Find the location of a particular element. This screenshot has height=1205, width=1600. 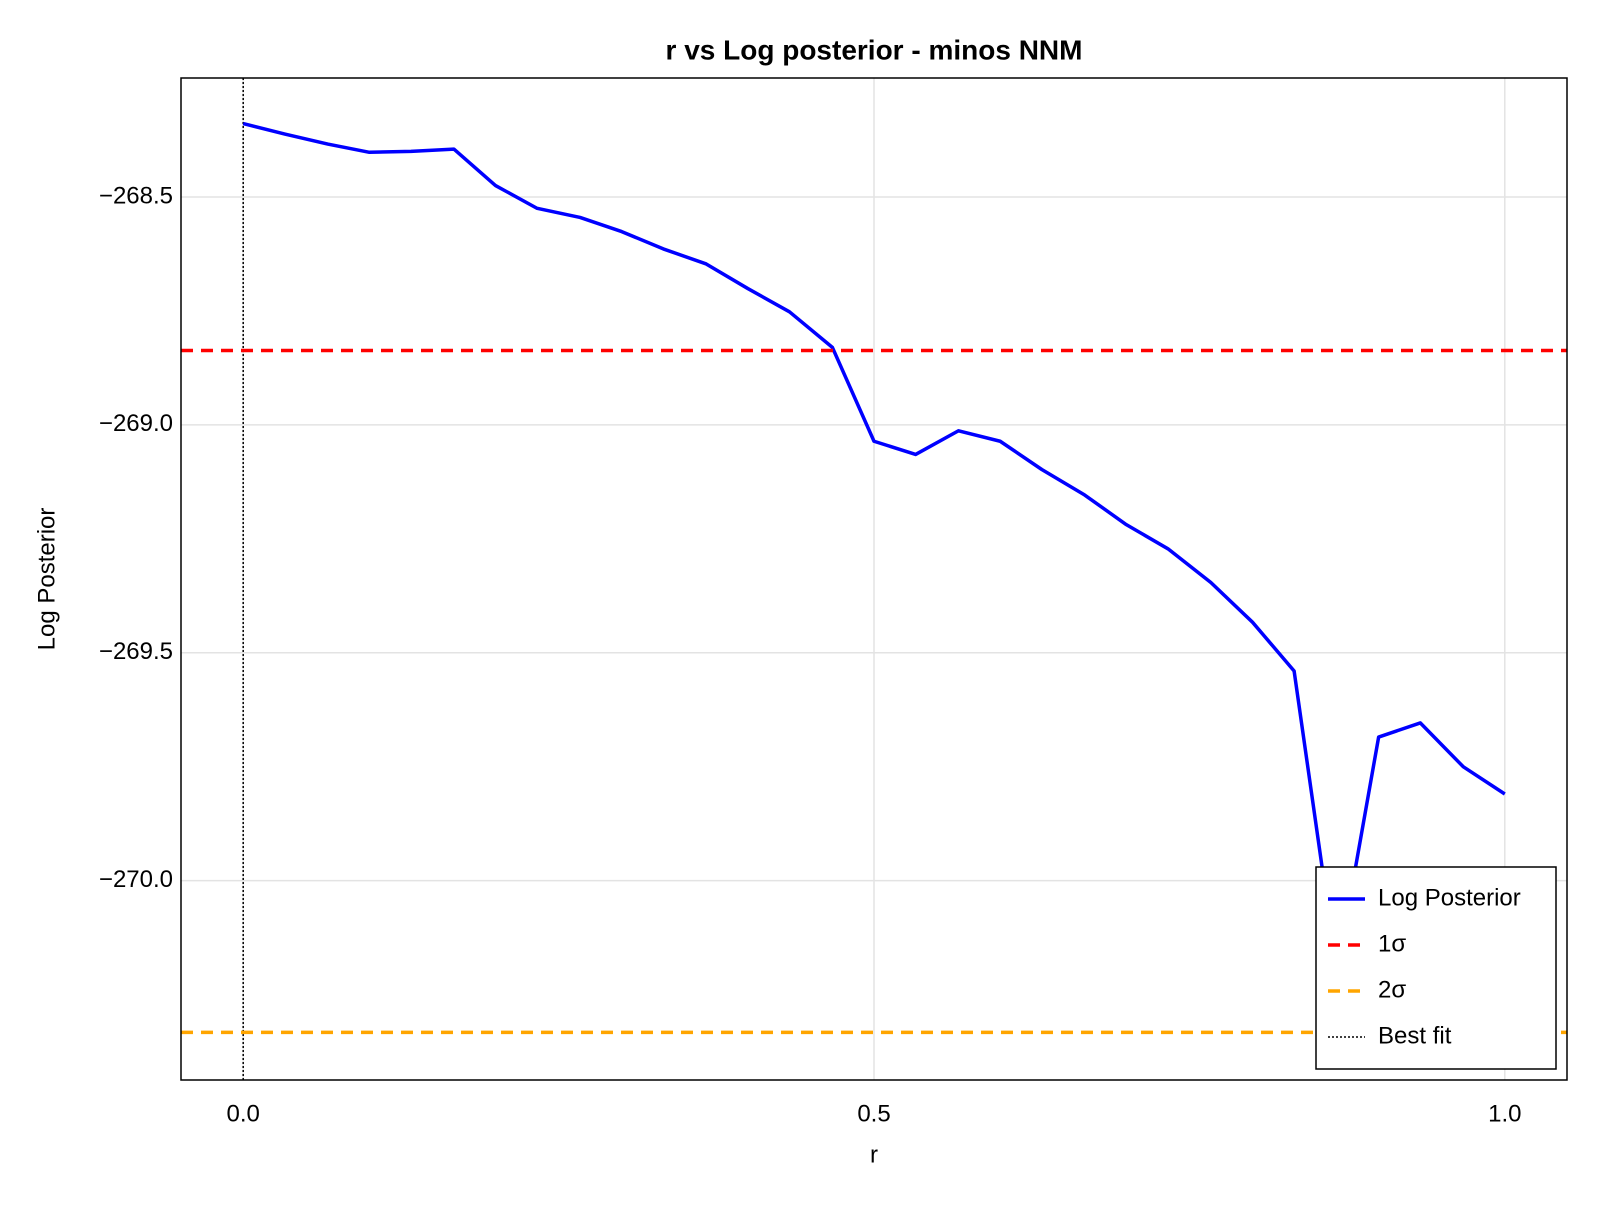

y-tick-label: −268.5 is located at coordinates (136, 195).